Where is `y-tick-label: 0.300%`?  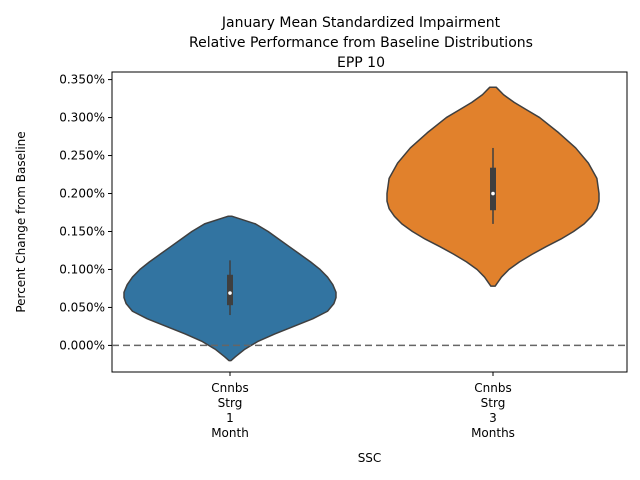 y-tick-label: 0.300% is located at coordinates (82, 118).